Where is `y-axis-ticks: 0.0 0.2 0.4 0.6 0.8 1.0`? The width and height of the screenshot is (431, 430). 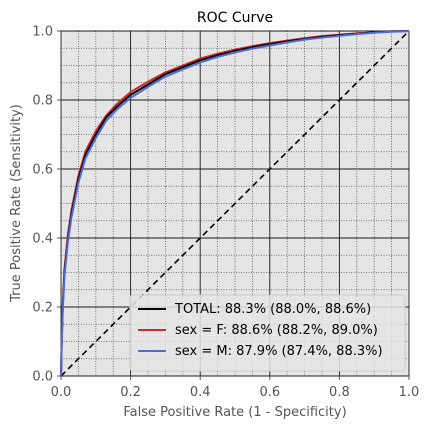 y-axis-ticks: 0.0 0.2 0.4 0.6 0.8 1.0 is located at coordinates (46, 205).